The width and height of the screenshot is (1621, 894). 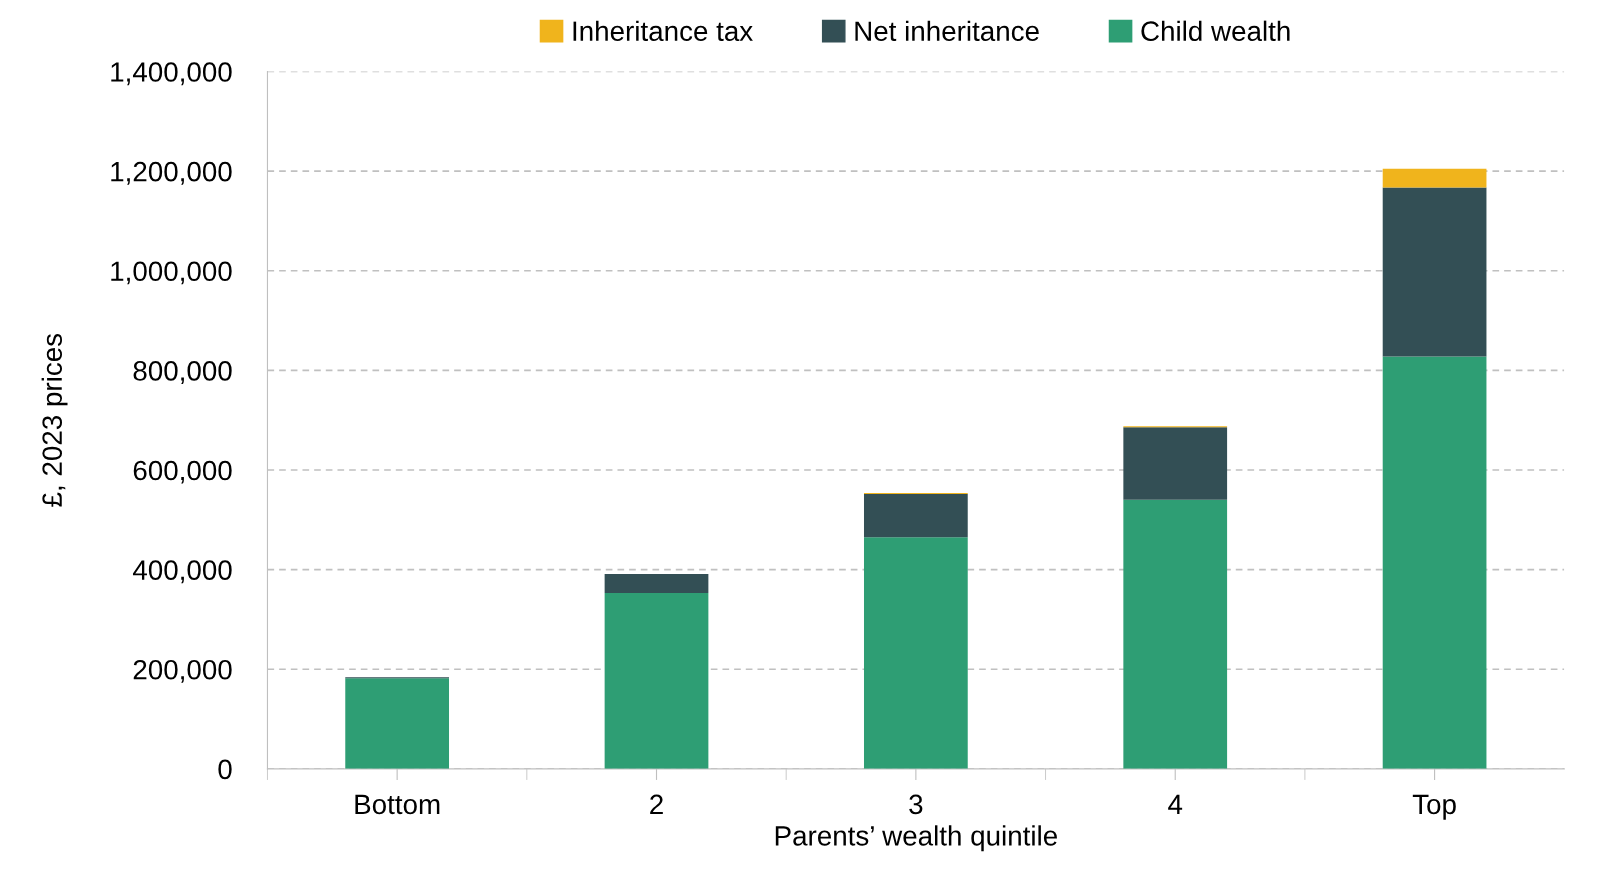 What do you see at coordinates (182, 572) in the screenshot?
I see `y-tick-label: 400,000` at bounding box center [182, 572].